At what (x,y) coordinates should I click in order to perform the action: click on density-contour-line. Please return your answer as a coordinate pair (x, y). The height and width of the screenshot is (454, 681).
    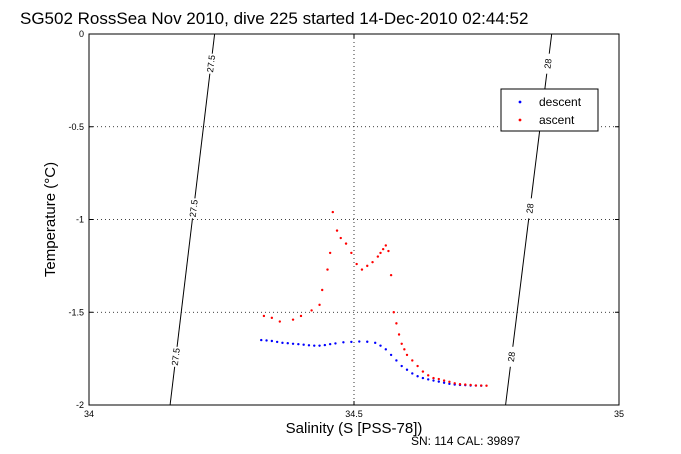
    Looking at the image, I should click on (192, 219).